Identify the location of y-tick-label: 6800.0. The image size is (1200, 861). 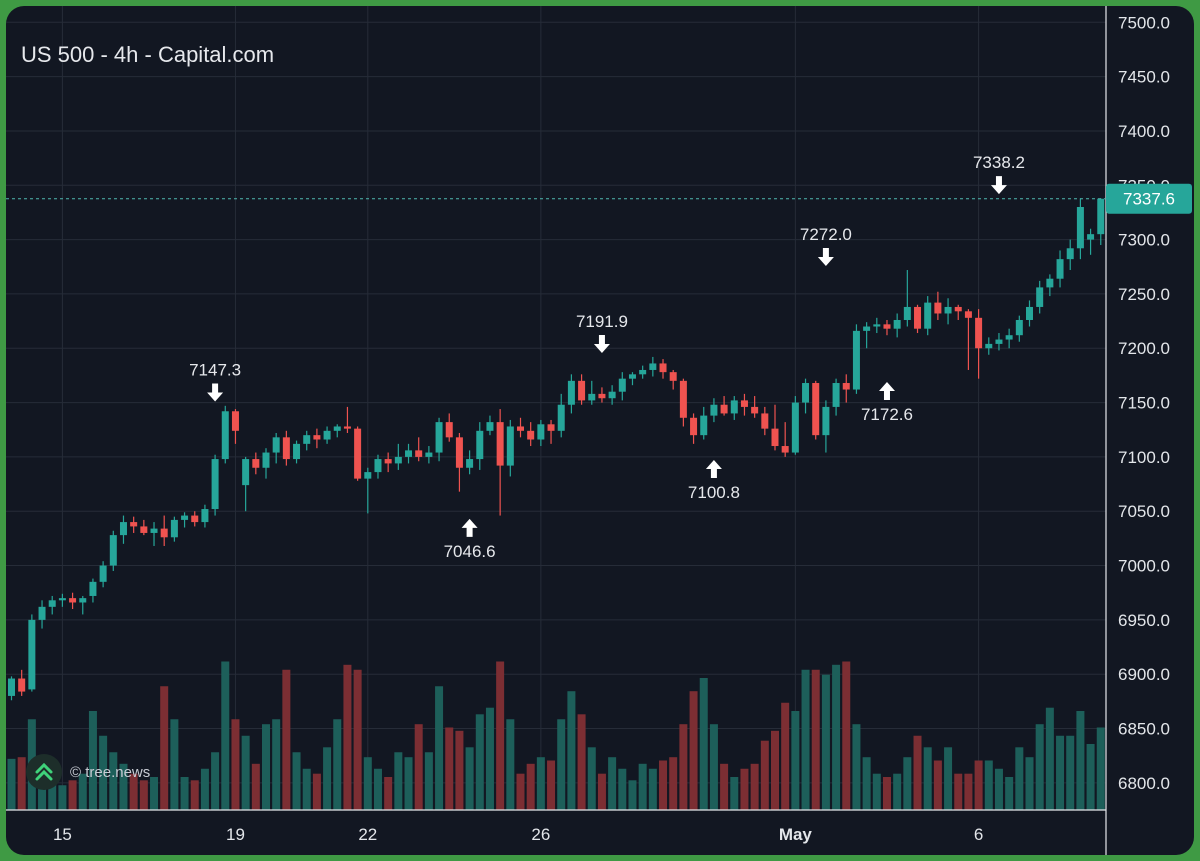
(1144, 783).